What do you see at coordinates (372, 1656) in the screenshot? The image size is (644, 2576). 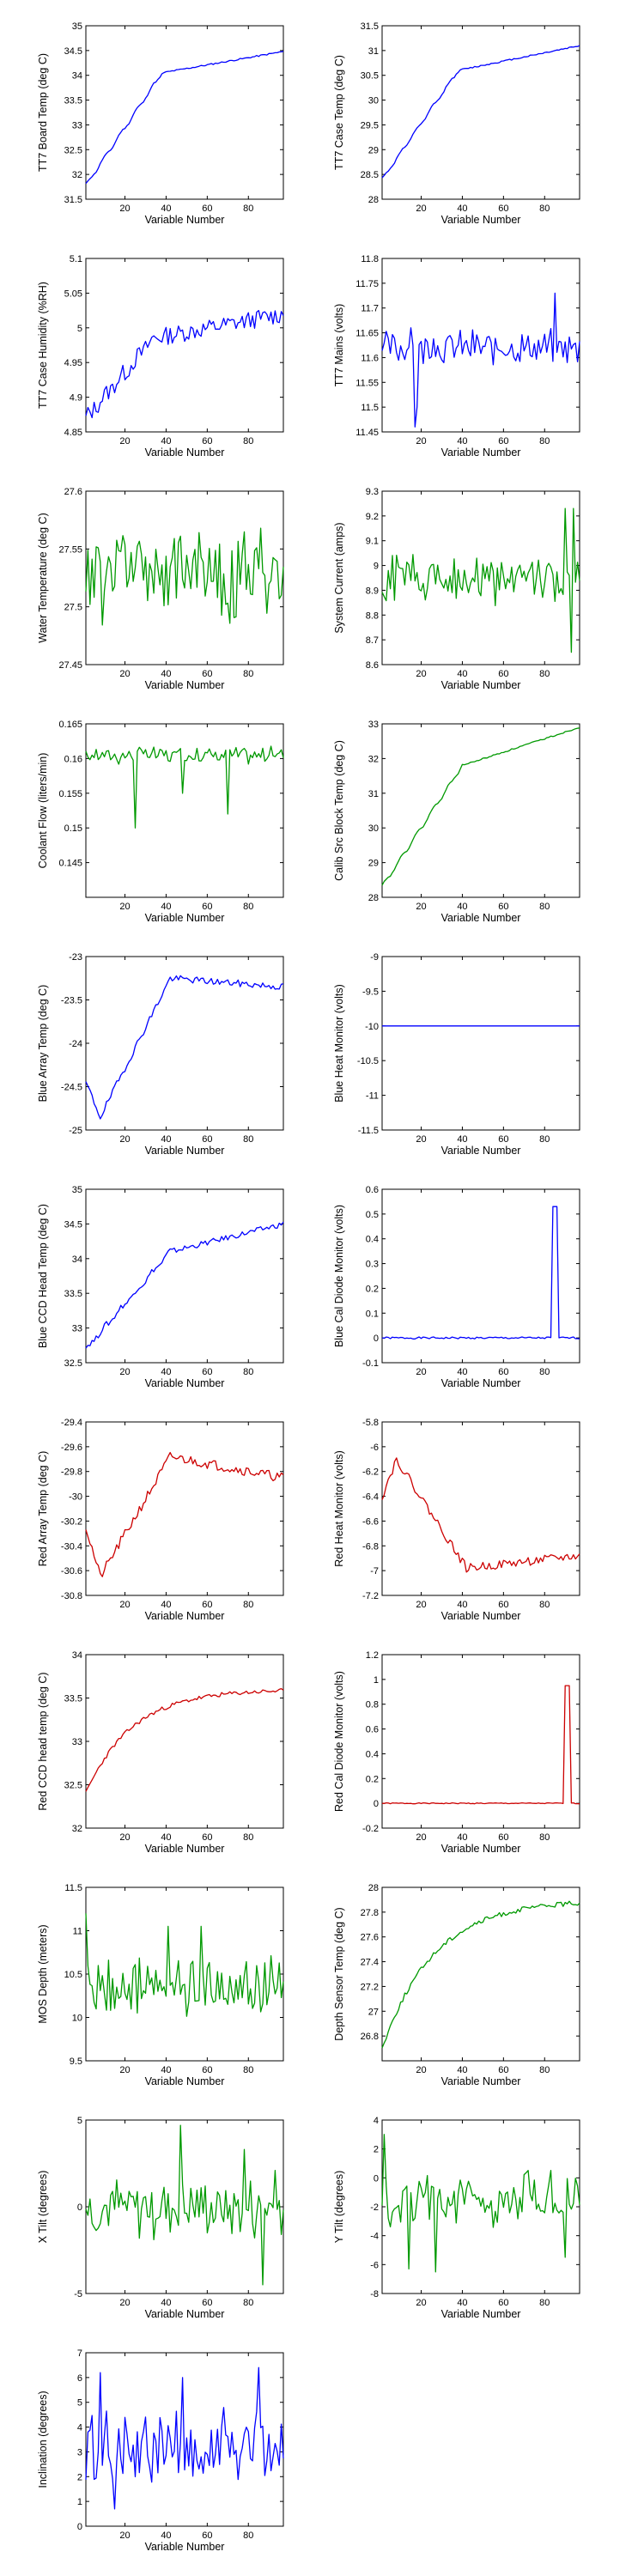 I see `y-tick-label: 1.2` at bounding box center [372, 1656].